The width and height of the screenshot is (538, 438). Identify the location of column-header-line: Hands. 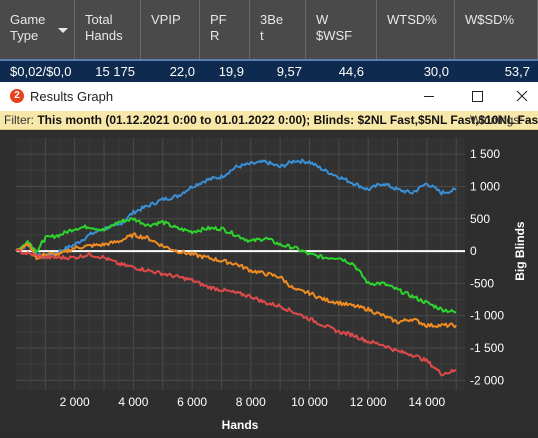
(104, 35).